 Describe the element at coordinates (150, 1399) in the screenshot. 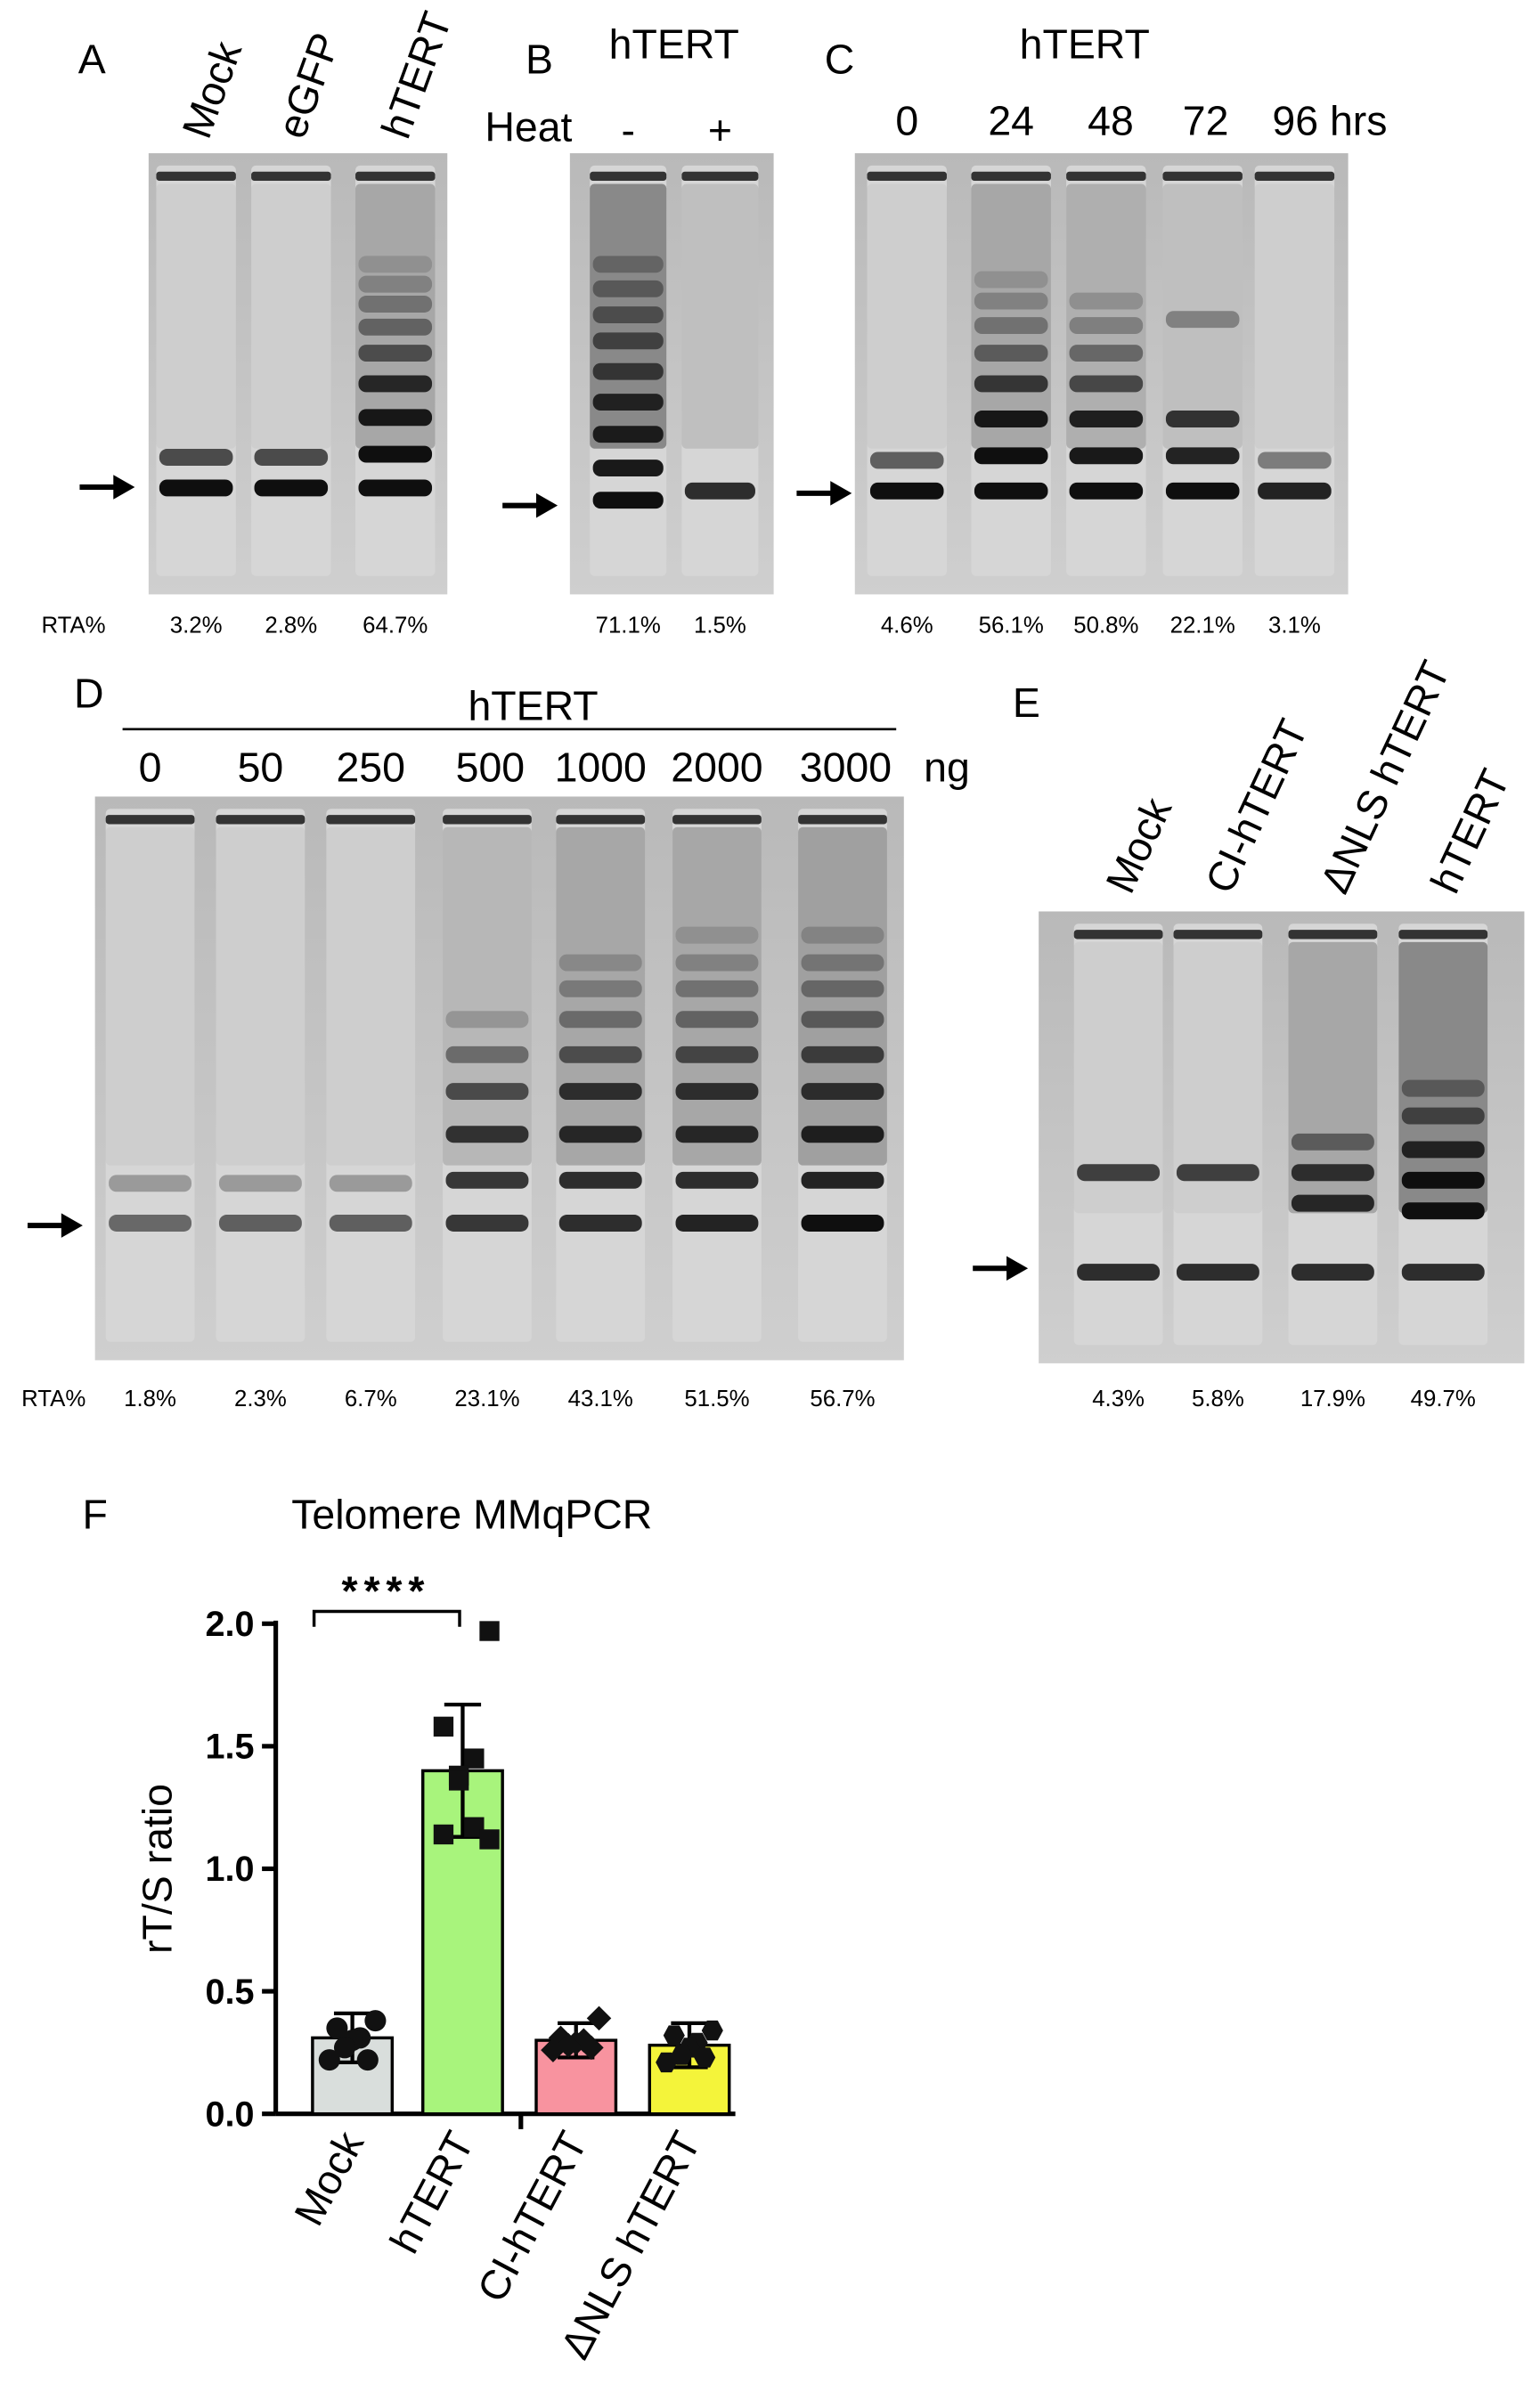

I see `rta-value: 1.8%` at that location.